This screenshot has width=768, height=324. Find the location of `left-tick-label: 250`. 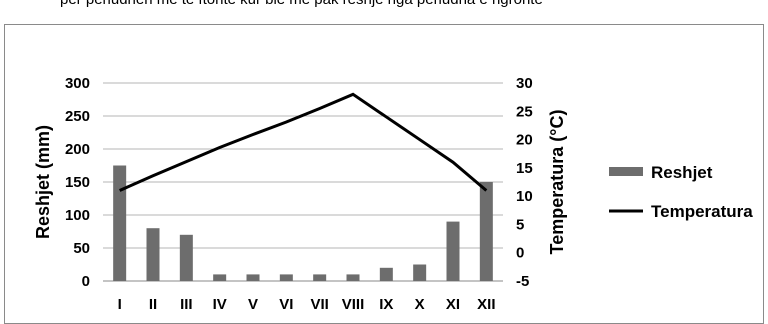

left-tick-label: 250 is located at coordinates (77, 116).